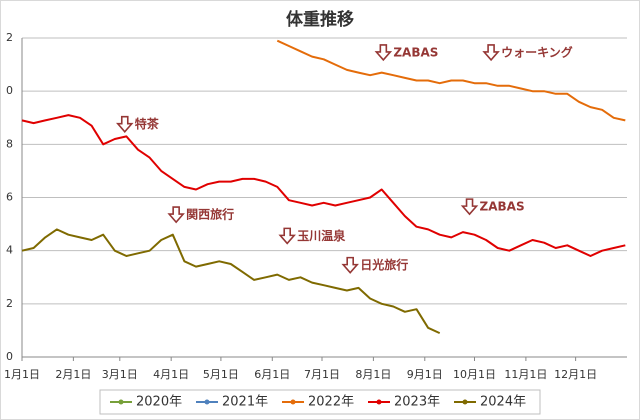  What do you see at coordinates (171, 374) in the screenshot?
I see `x-tick-label: 4月1日` at bounding box center [171, 374].